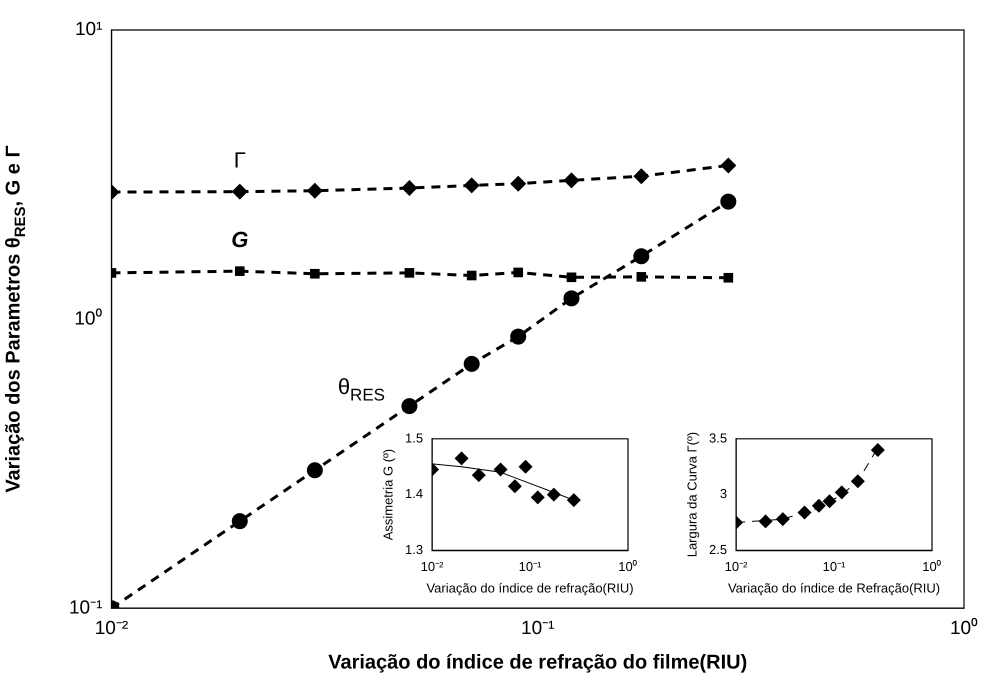 This screenshot has width=1000, height=677. Describe the element at coordinates (692, 495) in the screenshot. I see `y-axis-title: Largura da Curva Γ(º)` at that location.